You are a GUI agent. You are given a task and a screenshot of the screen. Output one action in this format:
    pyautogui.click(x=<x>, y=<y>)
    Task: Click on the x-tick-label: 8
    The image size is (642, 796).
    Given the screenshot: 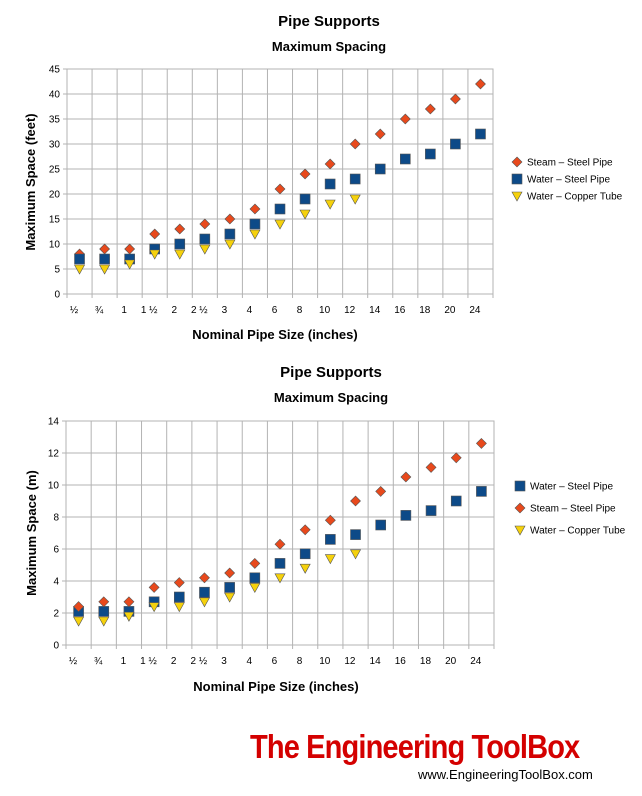 What is the action you would take?
    pyautogui.click(x=300, y=661)
    